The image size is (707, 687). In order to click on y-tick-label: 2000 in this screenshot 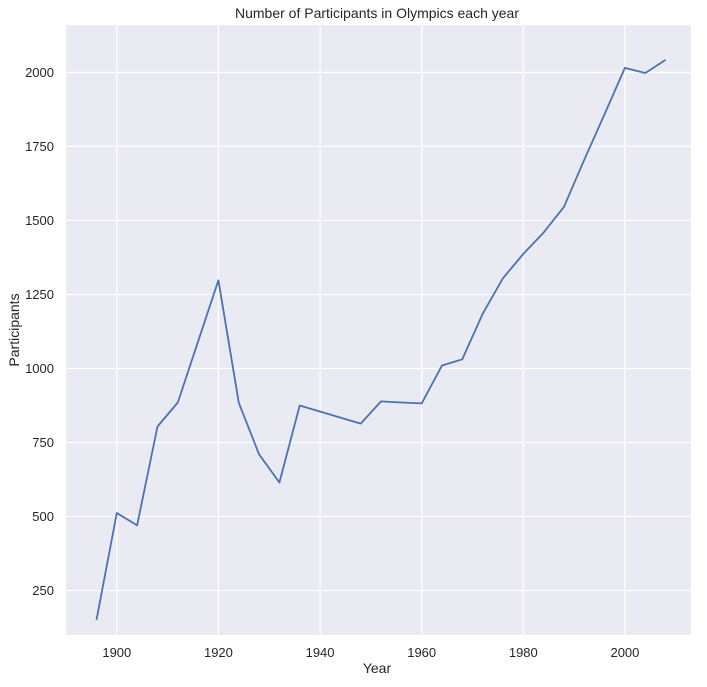, I will do `click(39, 72)`.